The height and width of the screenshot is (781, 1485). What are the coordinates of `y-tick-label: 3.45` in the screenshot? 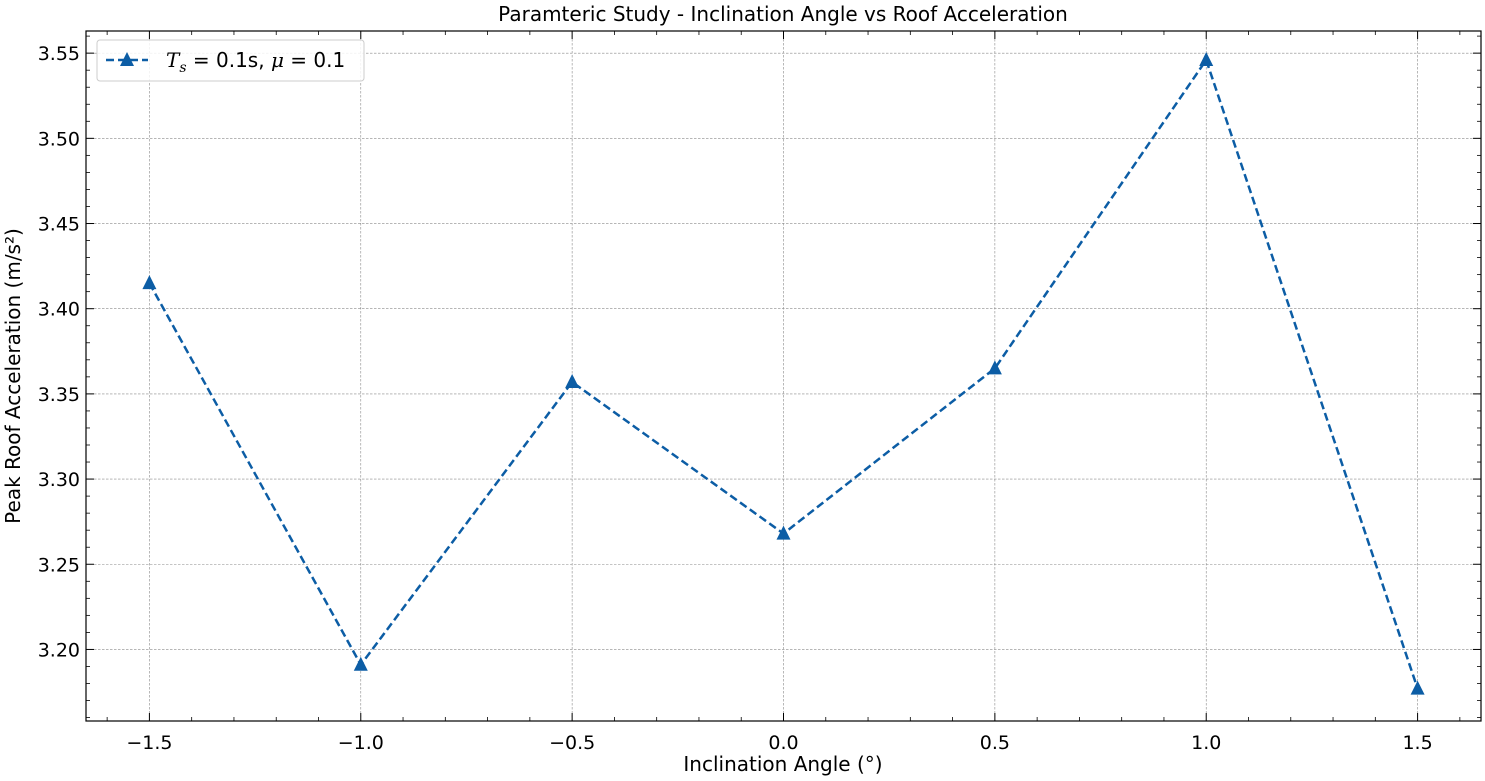 It's located at (59, 225).